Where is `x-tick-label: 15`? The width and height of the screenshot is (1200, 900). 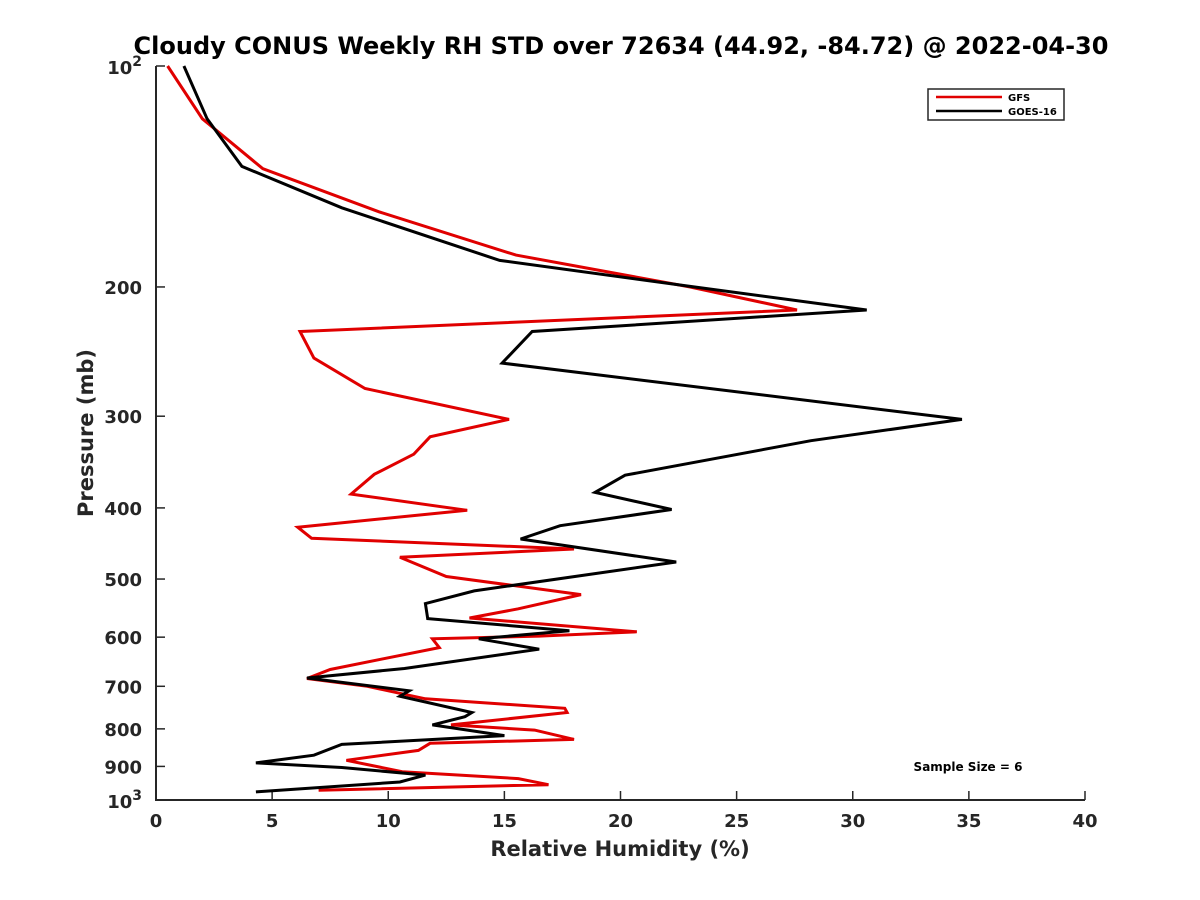 x-tick-label: 15 is located at coordinates (504, 821).